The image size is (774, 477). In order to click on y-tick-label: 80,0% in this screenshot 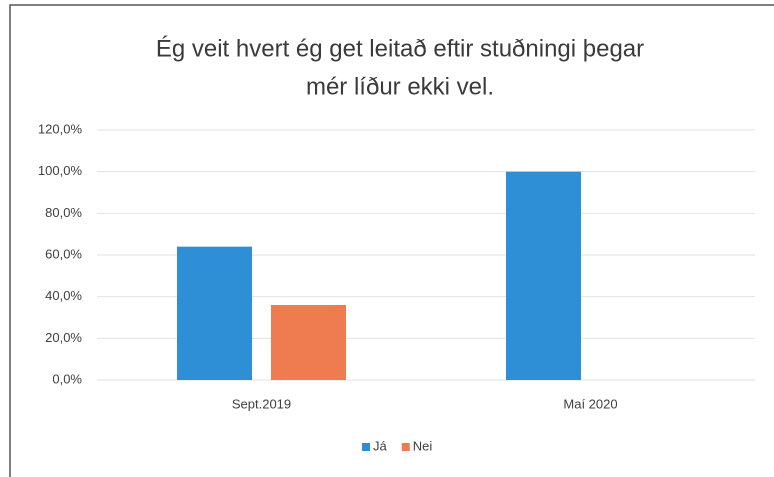, I will do `click(63, 212)`.